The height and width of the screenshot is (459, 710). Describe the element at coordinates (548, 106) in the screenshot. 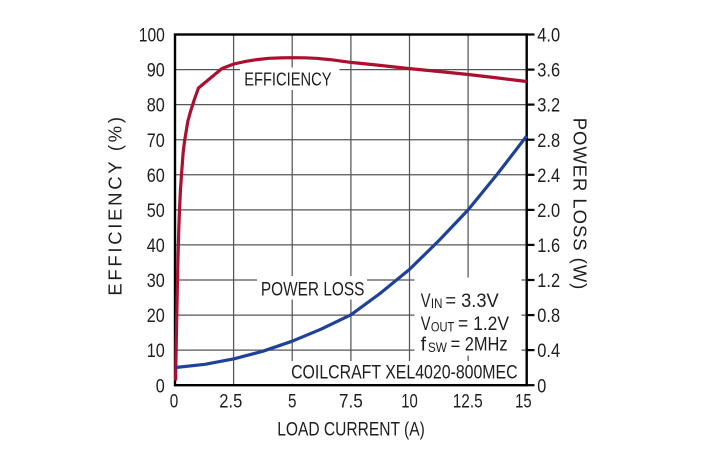

I see `svg-text: 3.2` at that location.